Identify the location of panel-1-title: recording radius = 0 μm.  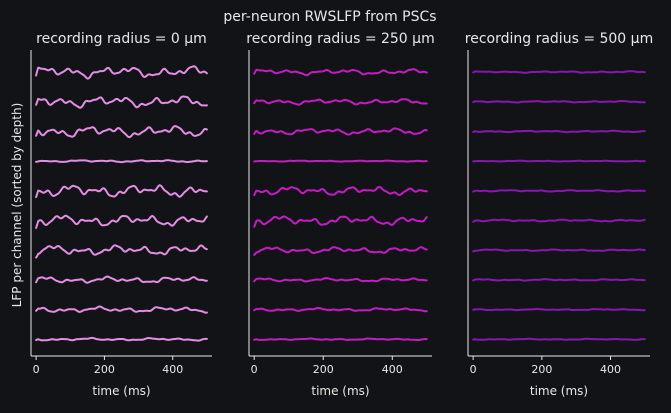
(121, 39).